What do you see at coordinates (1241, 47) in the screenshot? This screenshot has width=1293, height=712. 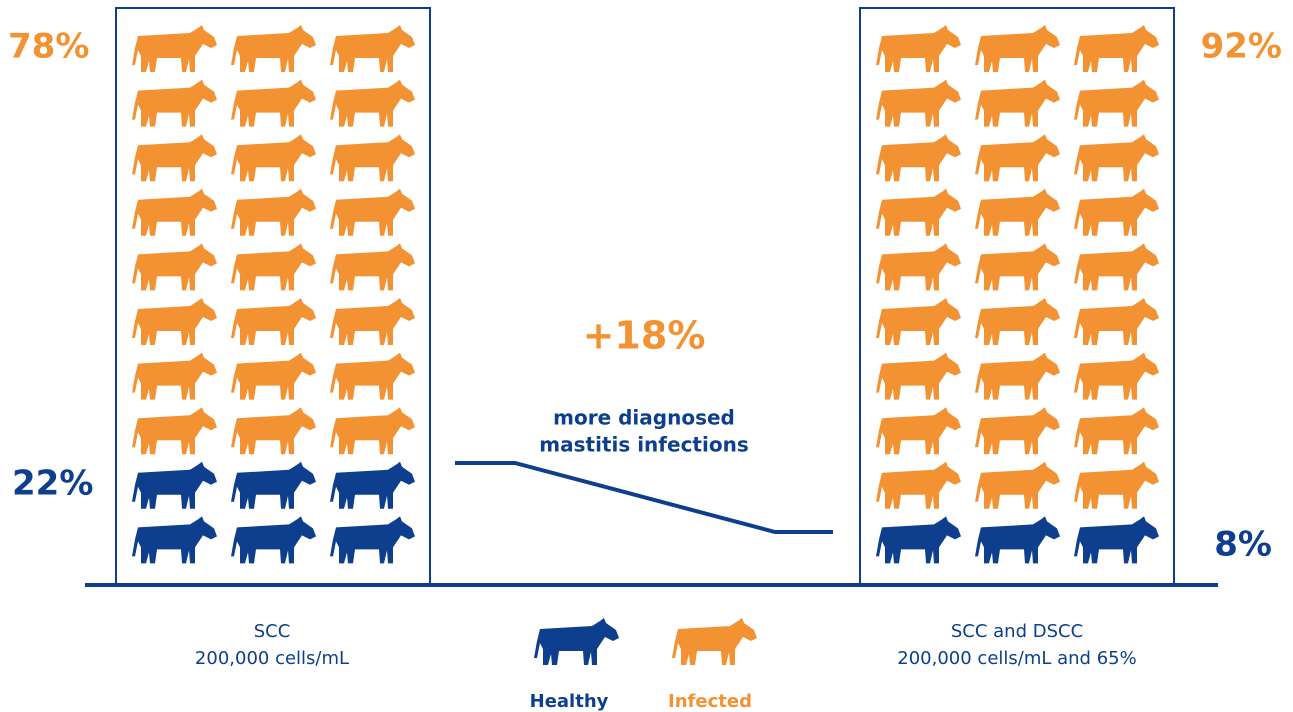 I see `infected-percent: 92%` at bounding box center [1241, 47].